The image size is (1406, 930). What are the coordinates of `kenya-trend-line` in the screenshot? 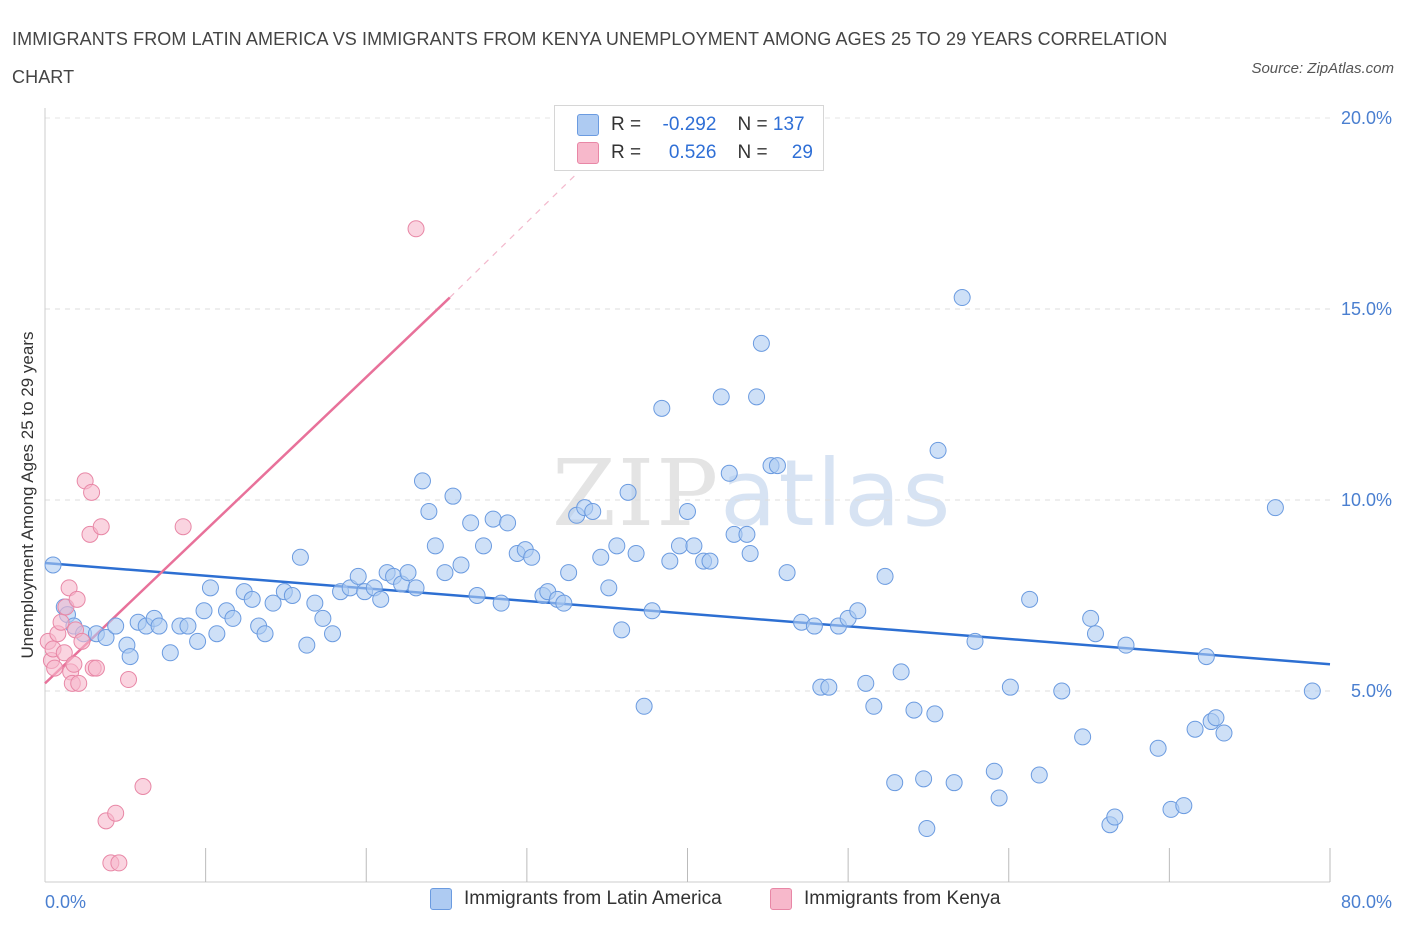 It's located at (247, 490).